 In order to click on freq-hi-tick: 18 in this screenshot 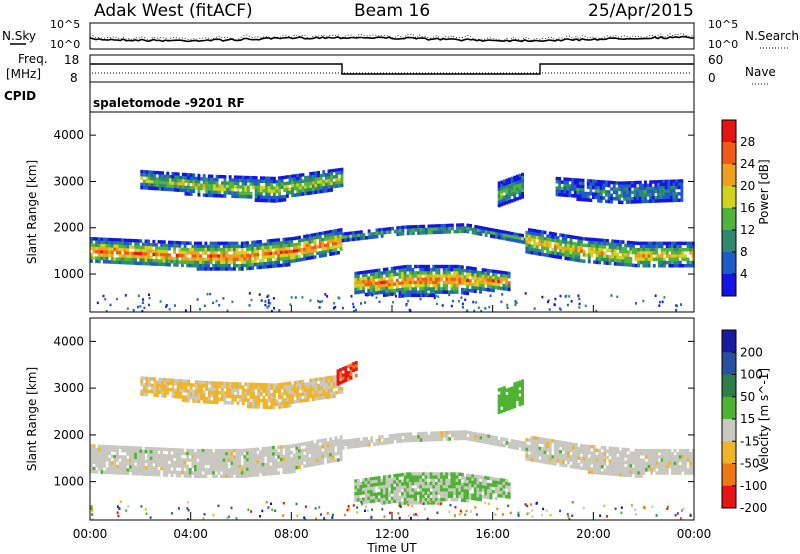, I will do `click(71, 60)`.